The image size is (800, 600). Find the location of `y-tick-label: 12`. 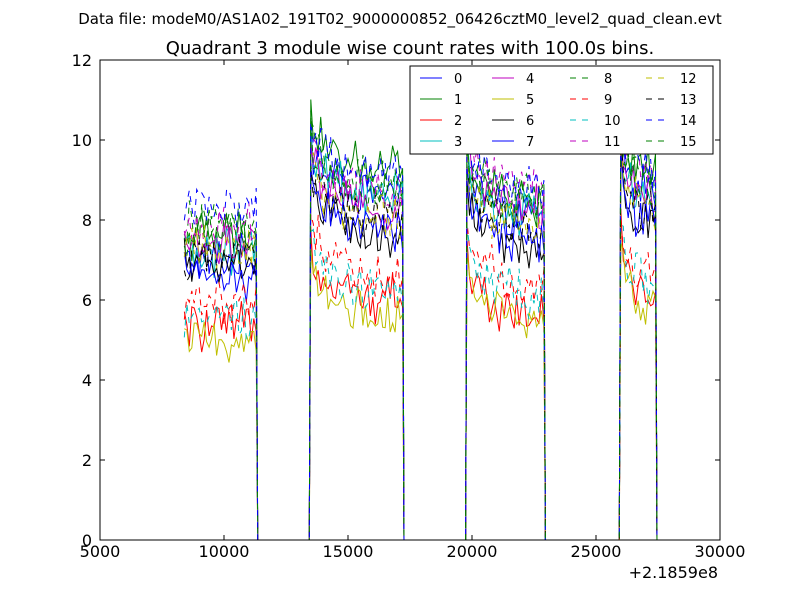

y-tick-label: 12 is located at coordinates (82, 60).